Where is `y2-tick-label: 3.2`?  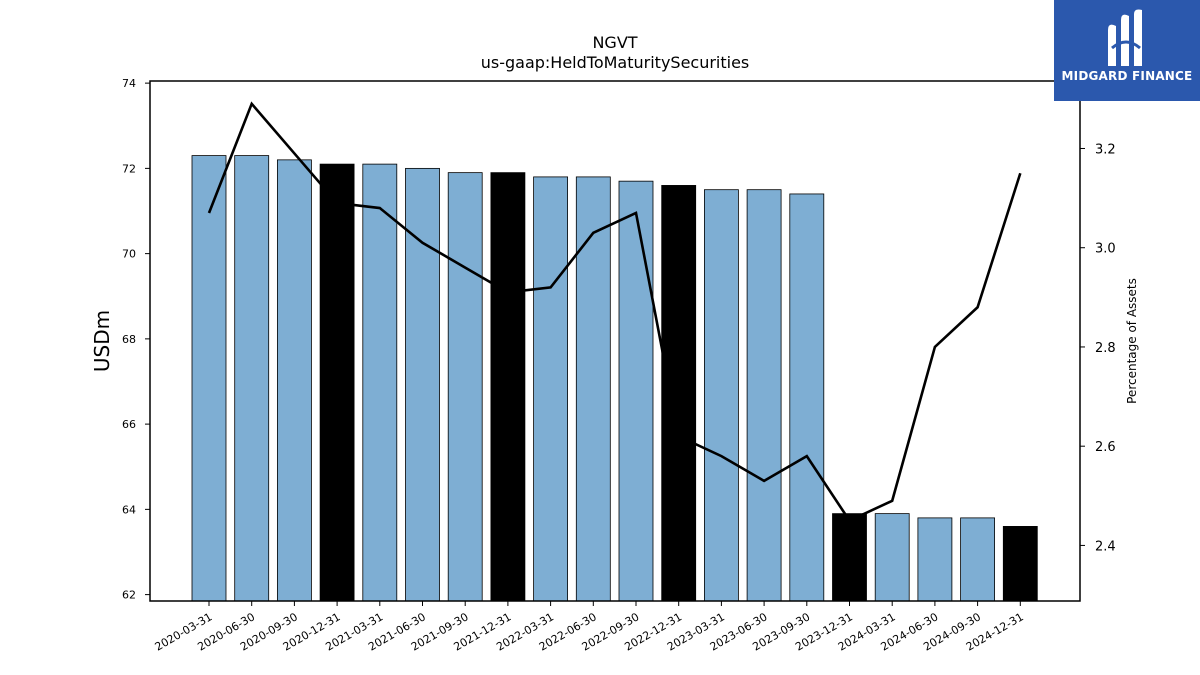
y2-tick-label: 3.2 is located at coordinates (1105, 149).